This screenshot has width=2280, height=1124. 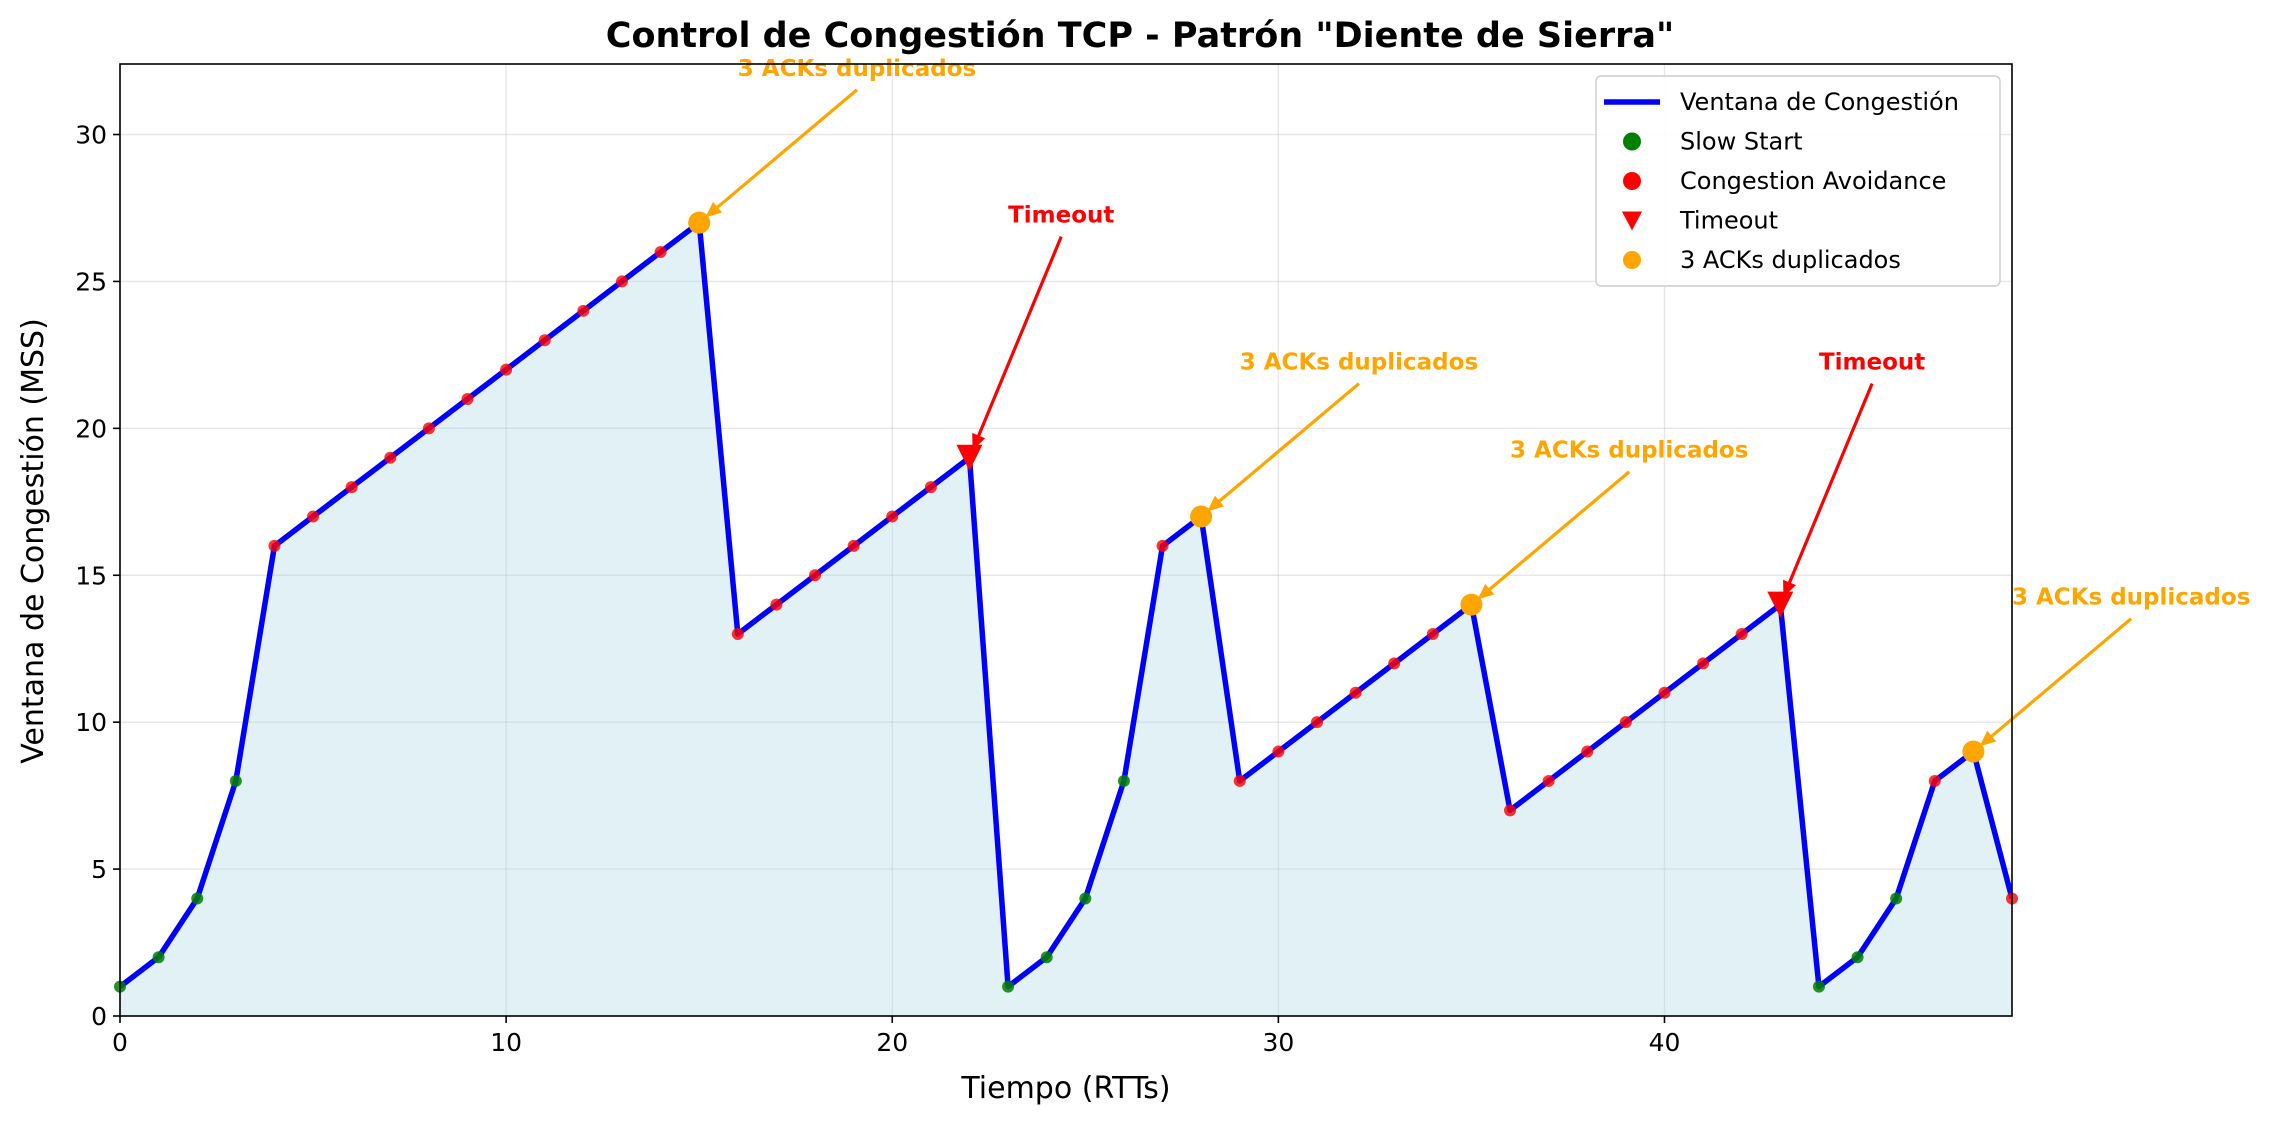 I want to click on x-tick-label: 0, so click(x=120, y=1042).